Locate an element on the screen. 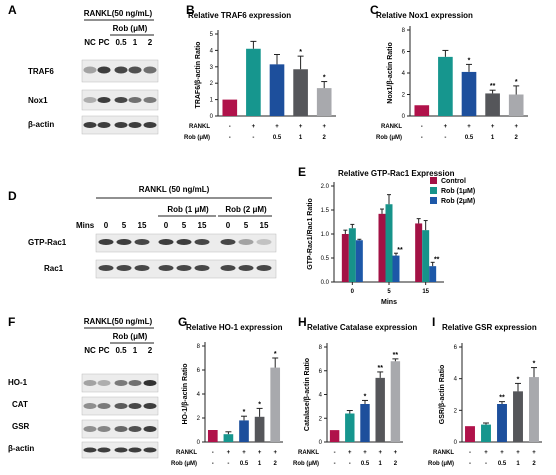 This screenshot has height=475, width=556. chart-title: Relative GTP-Rac1 Expression is located at coordinates (396, 173).